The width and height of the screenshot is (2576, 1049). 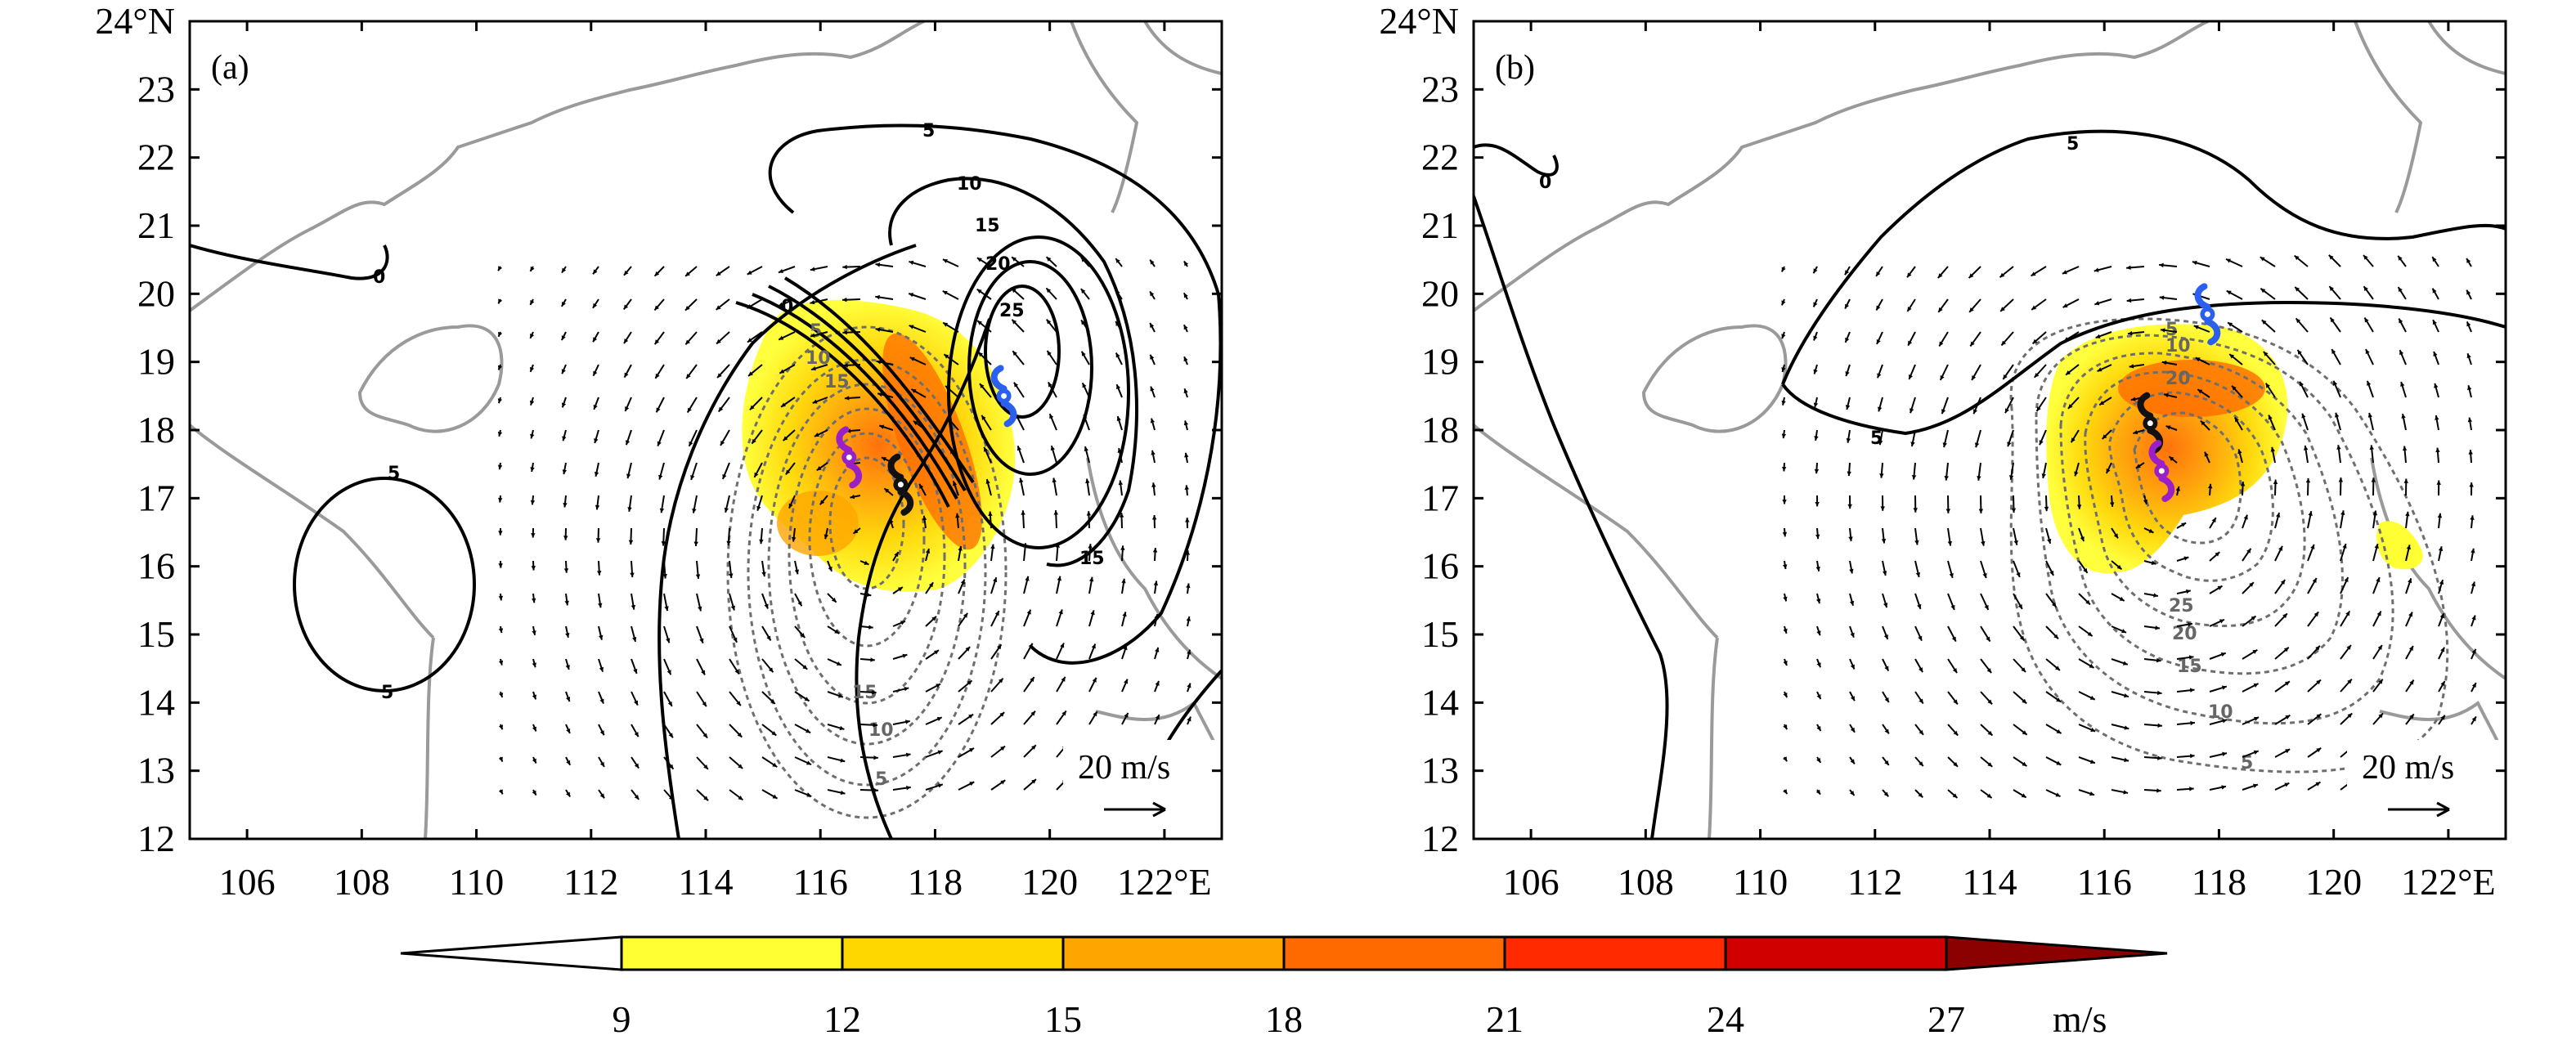 I want to click on reference-vector: 20 m/s, so click(x=1142, y=789).